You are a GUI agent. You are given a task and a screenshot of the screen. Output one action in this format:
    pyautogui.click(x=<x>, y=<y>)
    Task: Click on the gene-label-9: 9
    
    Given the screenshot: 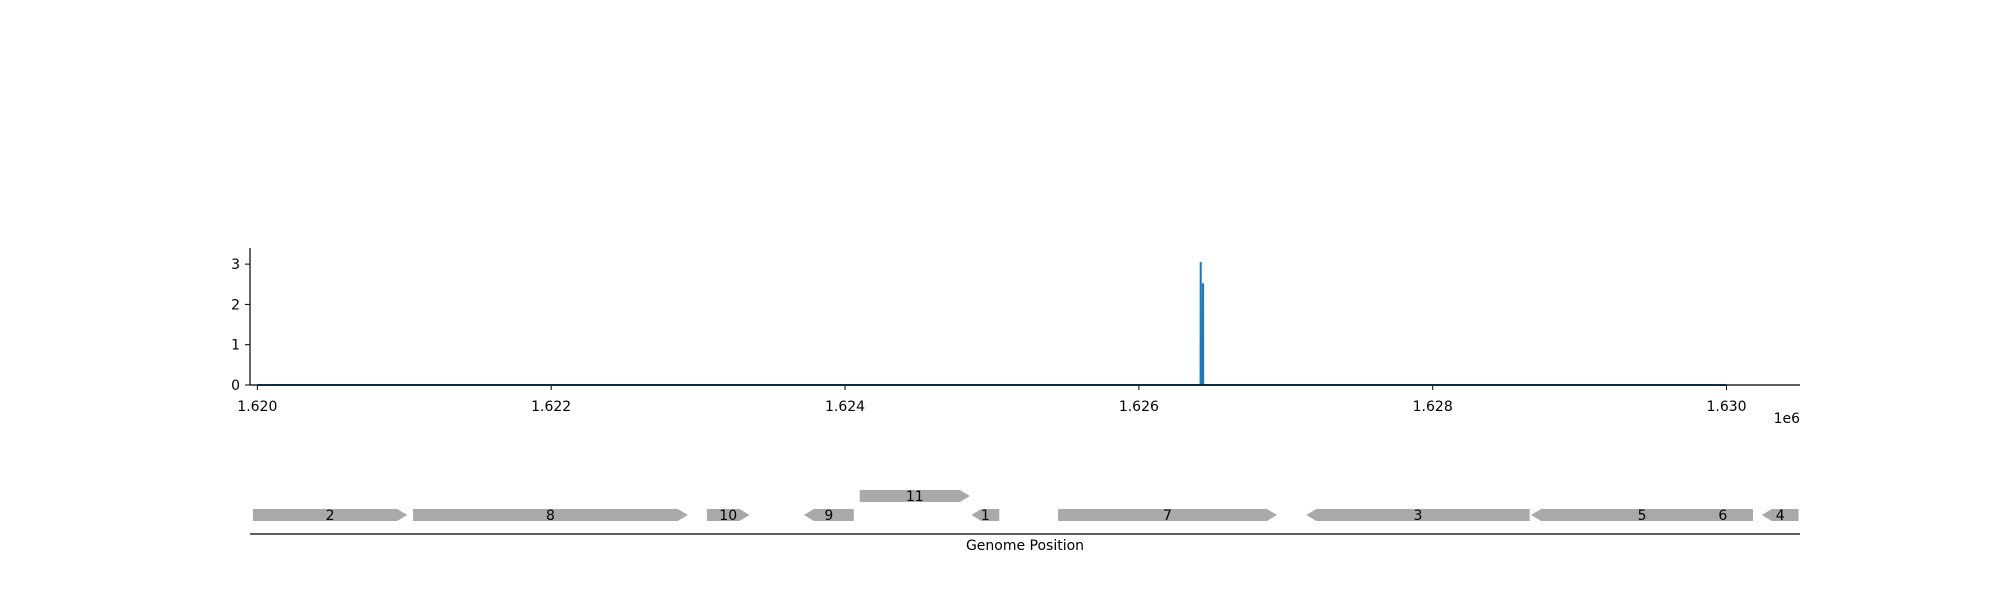 What is the action you would take?
    pyautogui.click(x=828, y=516)
    